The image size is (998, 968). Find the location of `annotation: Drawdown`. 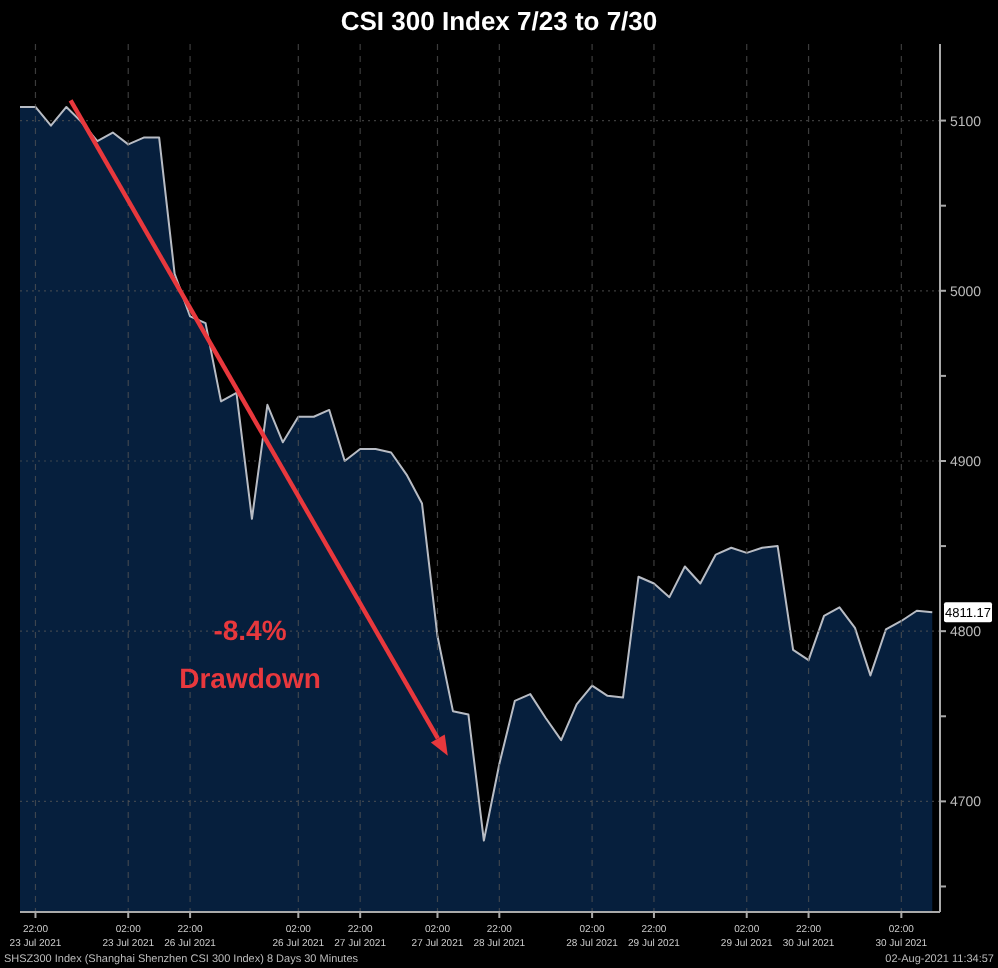

annotation: Drawdown is located at coordinates (250, 678).